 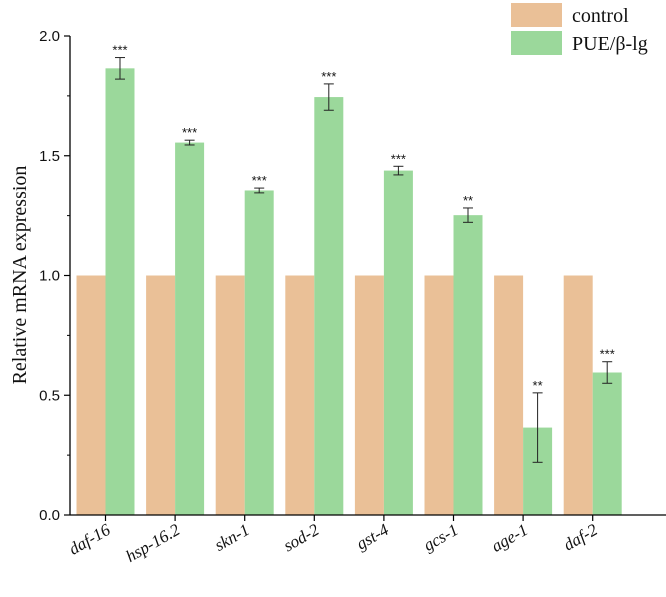 What do you see at coordinates (607, 354) in the screenshot?
I see `significance-label-daf-2: ***` at bounding box center [607, 354].